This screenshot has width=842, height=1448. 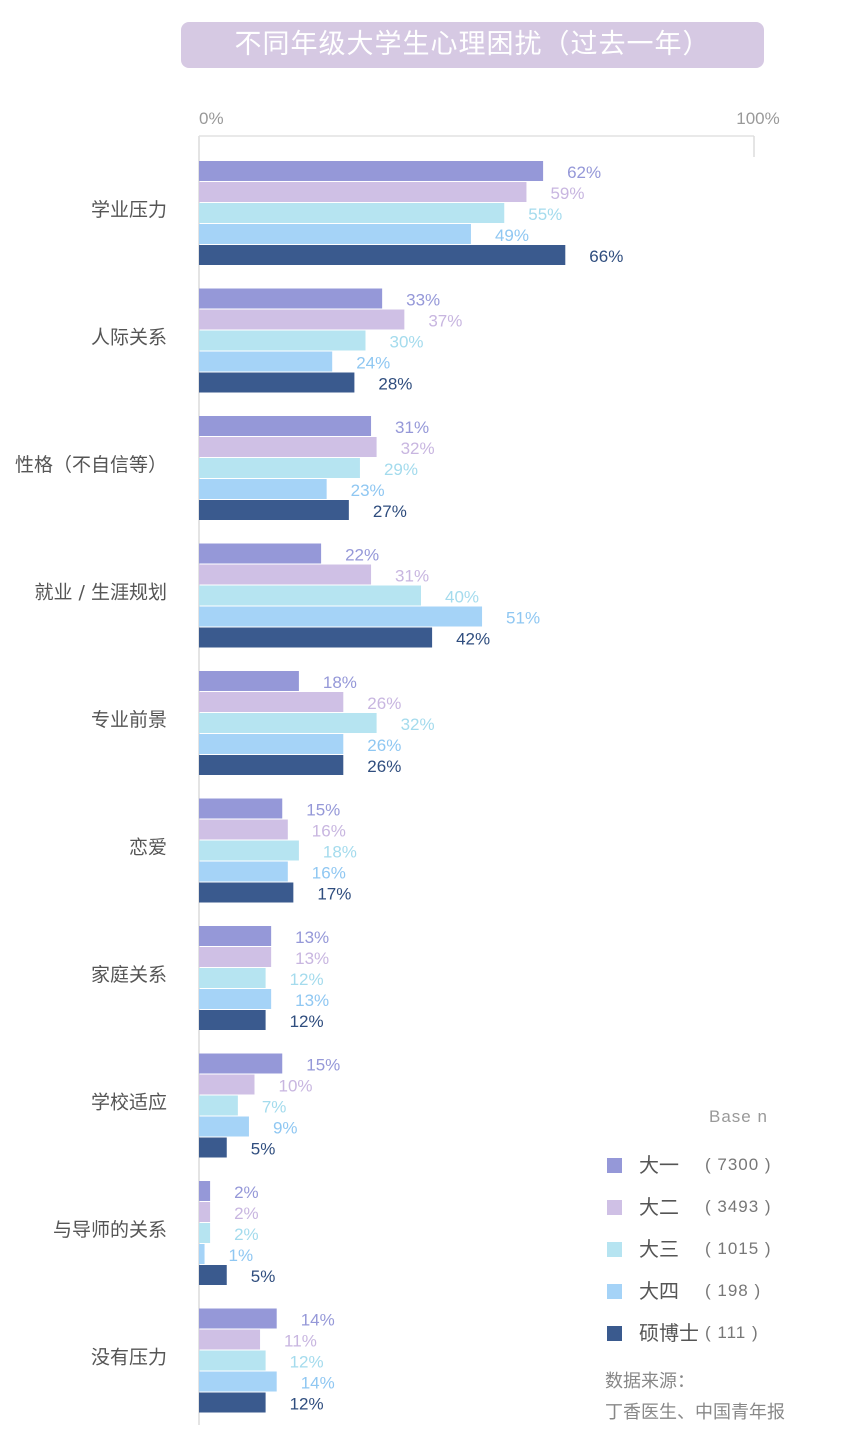 I want to click on chart-title: 不同年级大学生心理困扰（过去一年）, so click(x=472, y=45).